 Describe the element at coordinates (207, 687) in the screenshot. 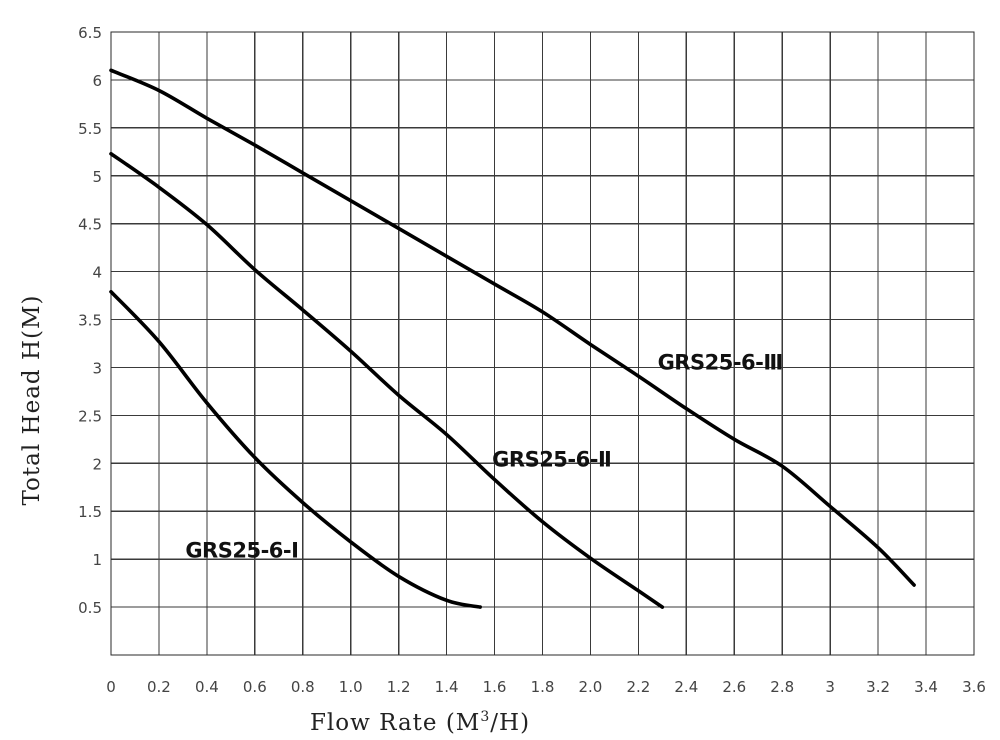

I see `x-tick-label: 0.4` at that location.